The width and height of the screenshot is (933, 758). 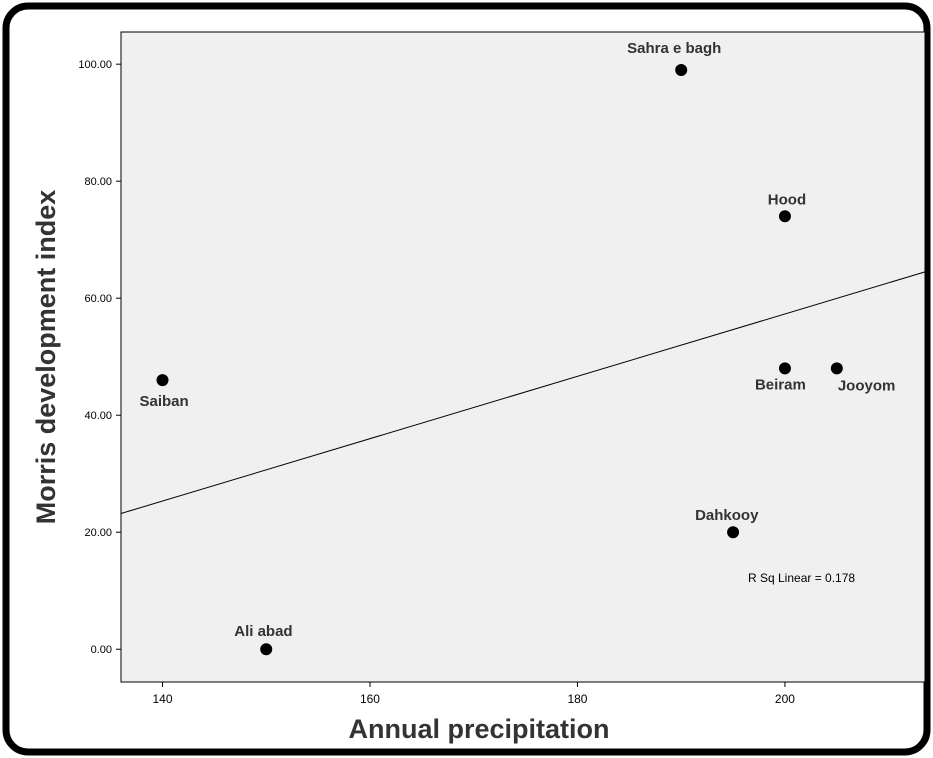 I want to click on x-axis: 140 160 180 200, so click(x=473, y=694).